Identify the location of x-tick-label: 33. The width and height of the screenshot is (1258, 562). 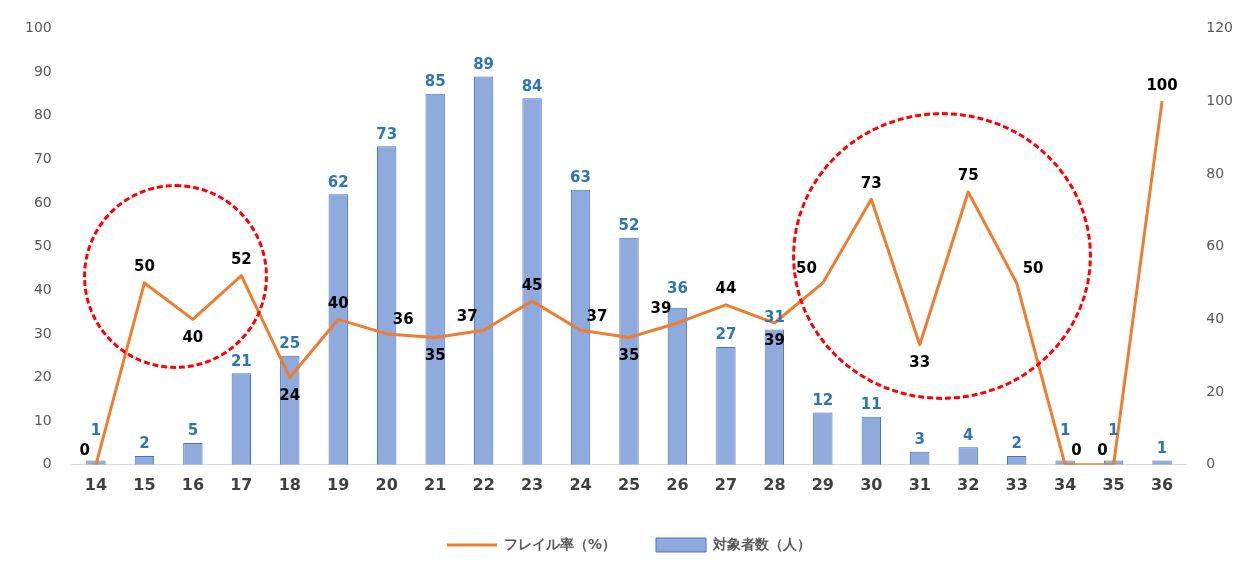
(1016, 484).